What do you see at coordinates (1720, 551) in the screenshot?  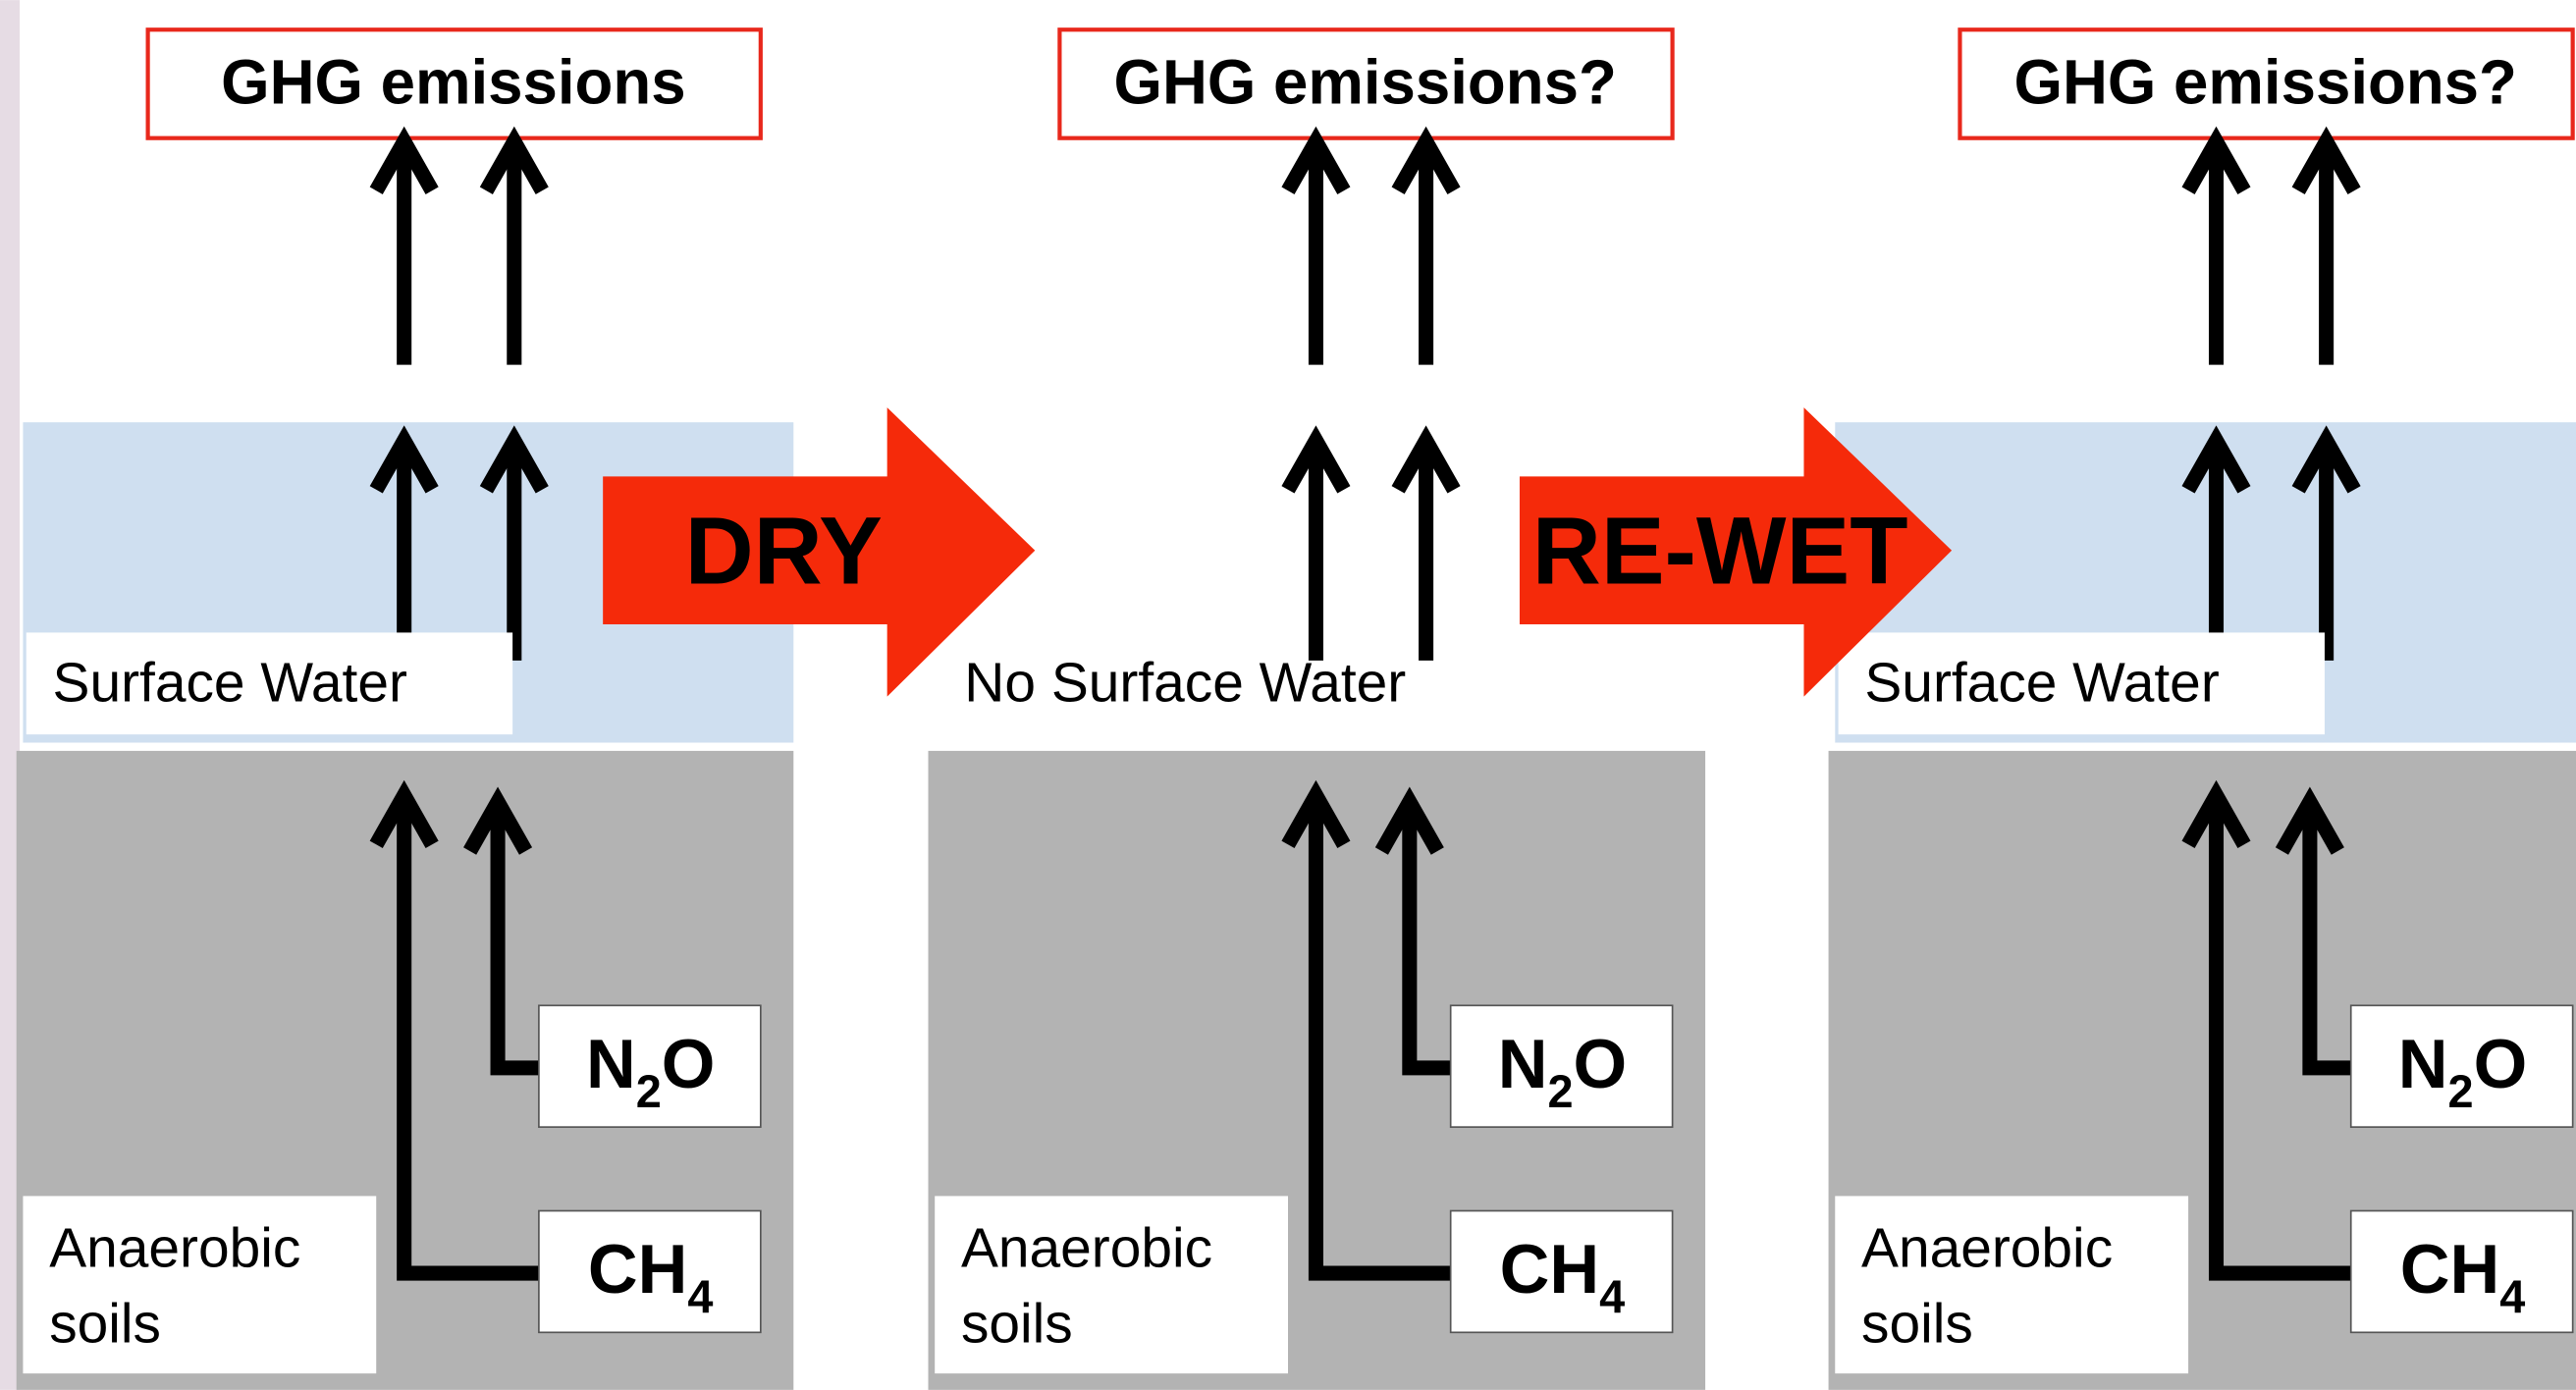 I see `transition-label: RE-WET` at bounding box center [1720, 551].